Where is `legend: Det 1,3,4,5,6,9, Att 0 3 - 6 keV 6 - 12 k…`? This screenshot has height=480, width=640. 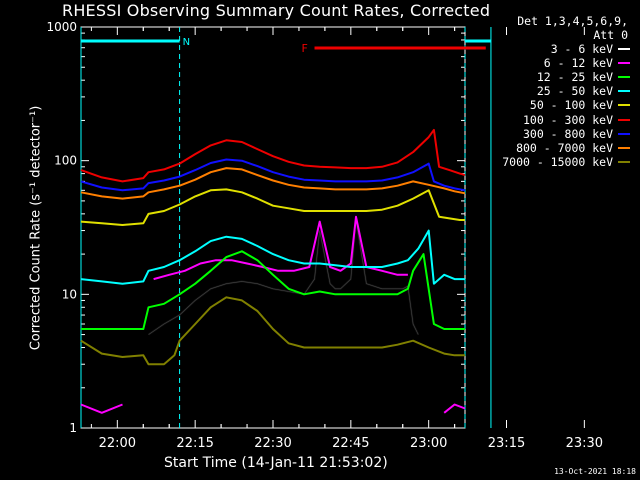
legend: Det 1,3,4,5,6,9, Att 0 3 - 6 keV 6 - 12 k… is located at coordinates (556, 91).